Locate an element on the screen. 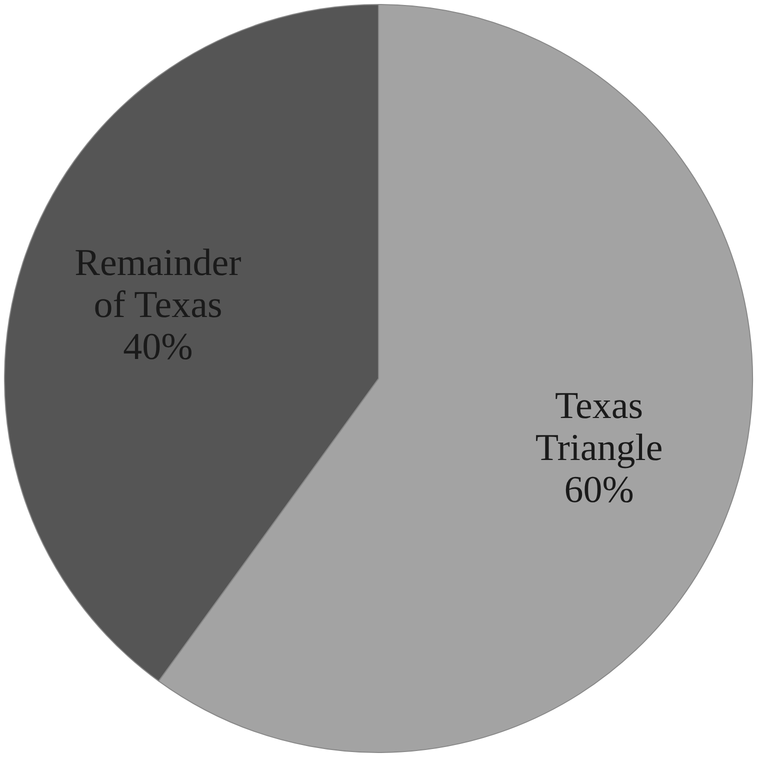 This screenshot has height=757, width=757. slice-label: Texas Triangle is located at coordinates (599, 427).